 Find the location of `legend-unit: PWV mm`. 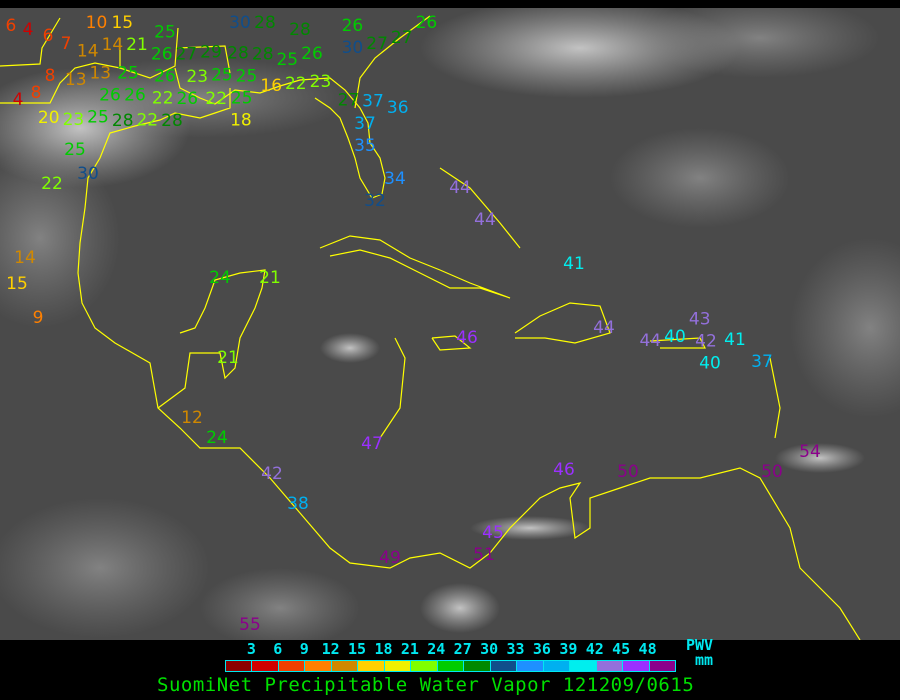

legend-unit: PWV mm is located at coordinates (699, 653).